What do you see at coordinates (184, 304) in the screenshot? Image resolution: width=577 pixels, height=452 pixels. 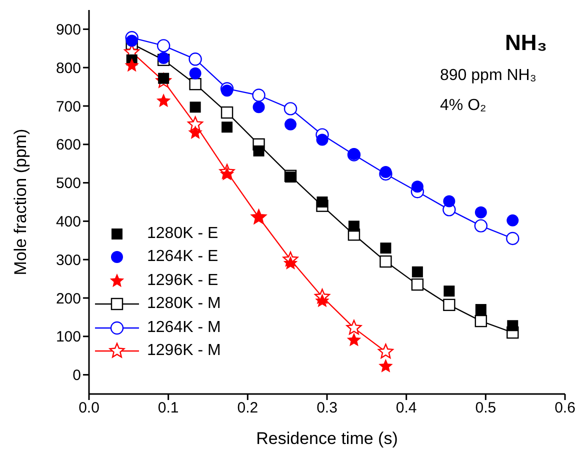 I see `legend-label: 1280K - M` at bounding box center [184, 304].